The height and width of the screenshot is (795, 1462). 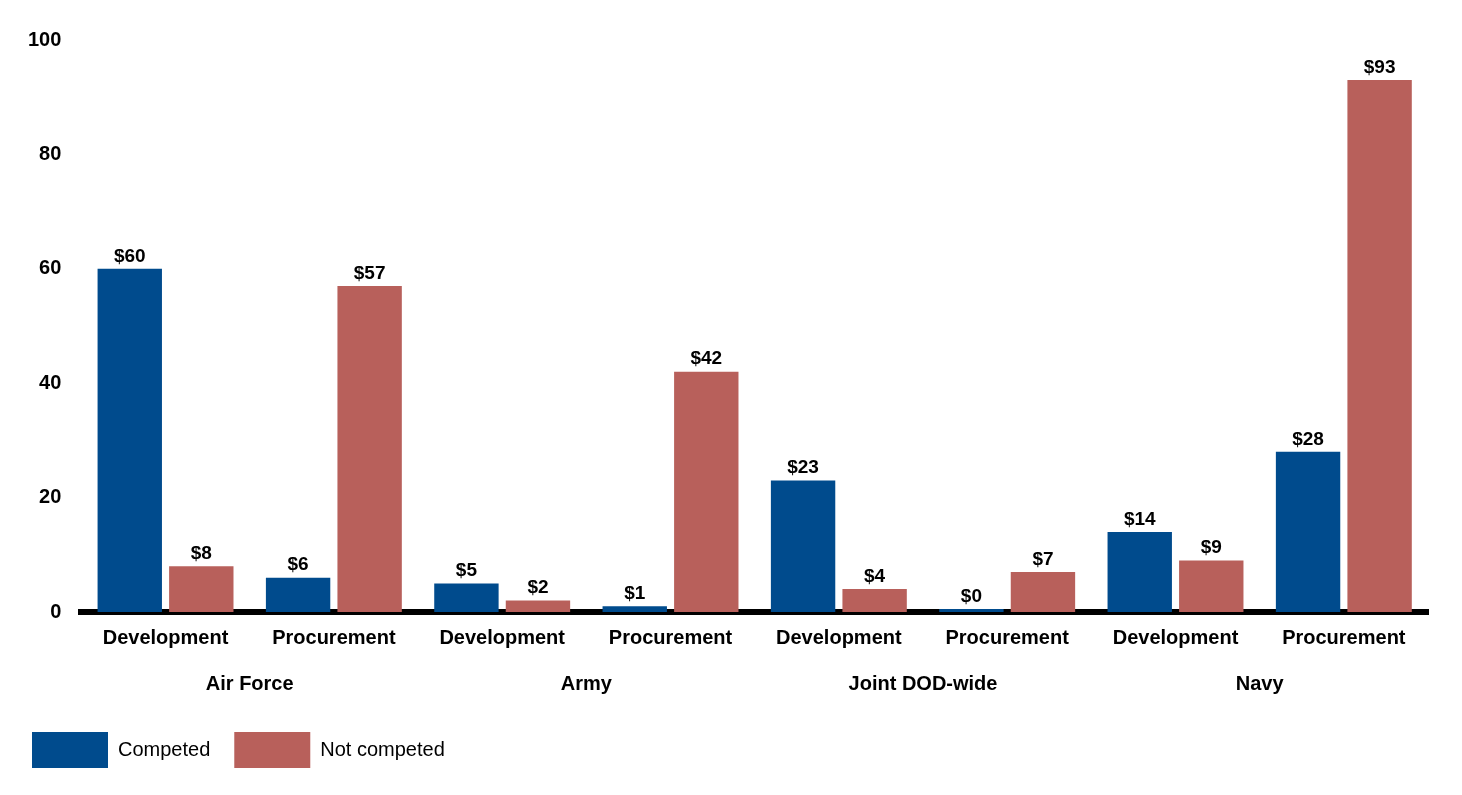 I want to click on text: Joint DOD-wide, so click(x=923, y=682).